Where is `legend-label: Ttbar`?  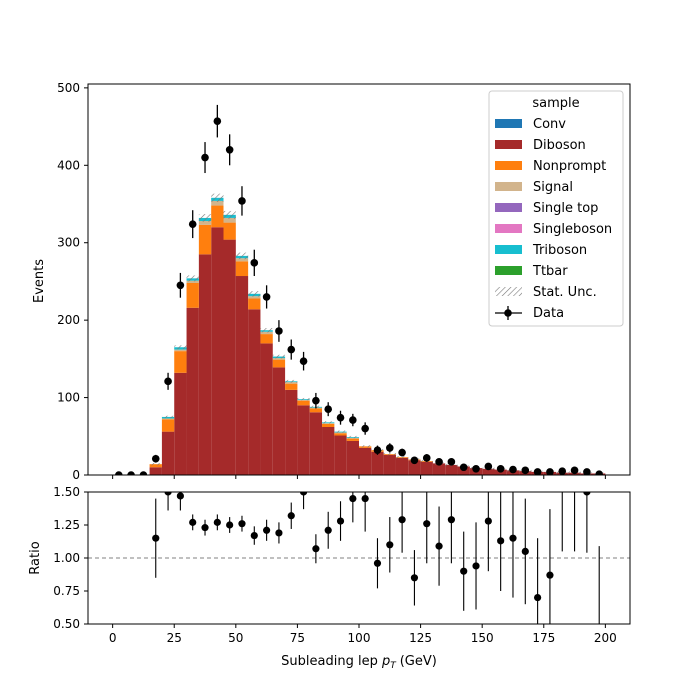 legend-label: Ttbar is located at coordinates (550, 271).